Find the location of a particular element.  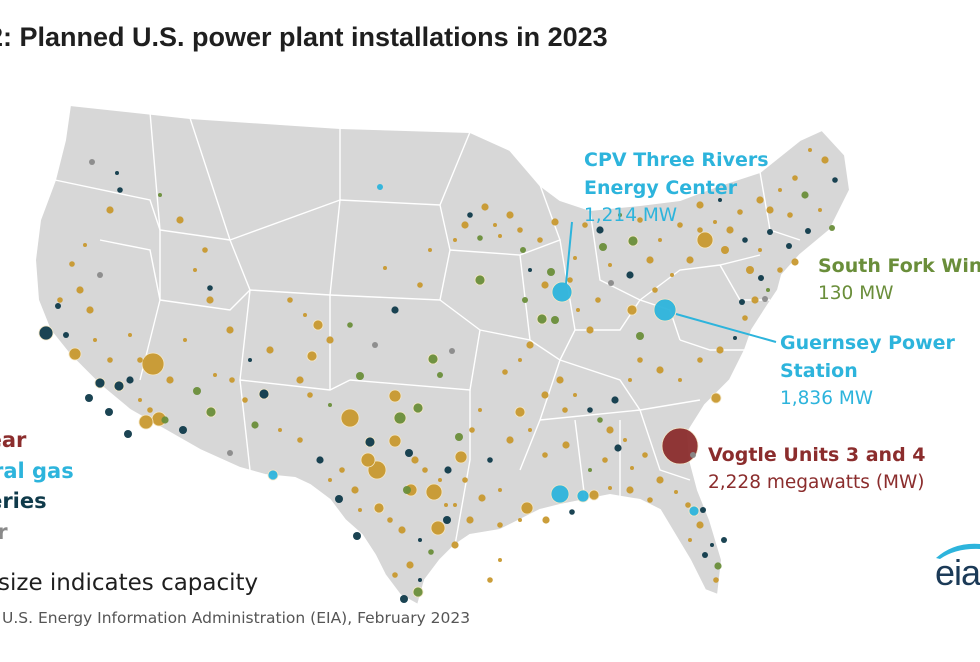

callout-guernsey-power-station: Guernsey Power Station 1,836 MW is located at coordinates (867, 370).